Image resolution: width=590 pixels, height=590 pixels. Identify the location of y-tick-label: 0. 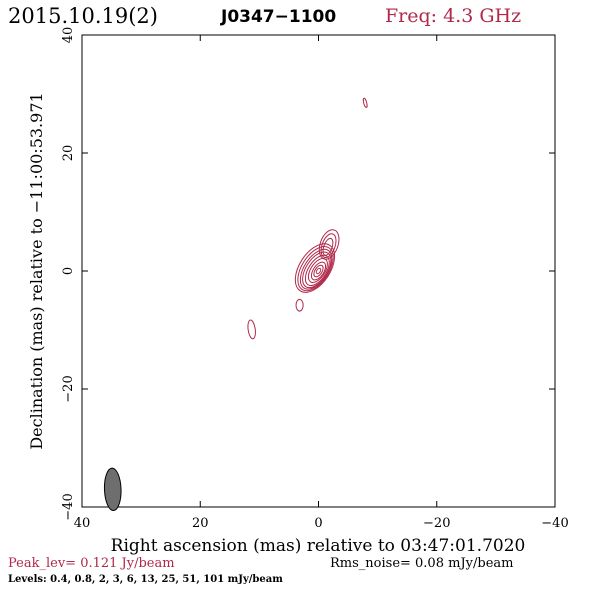
(68, 271).